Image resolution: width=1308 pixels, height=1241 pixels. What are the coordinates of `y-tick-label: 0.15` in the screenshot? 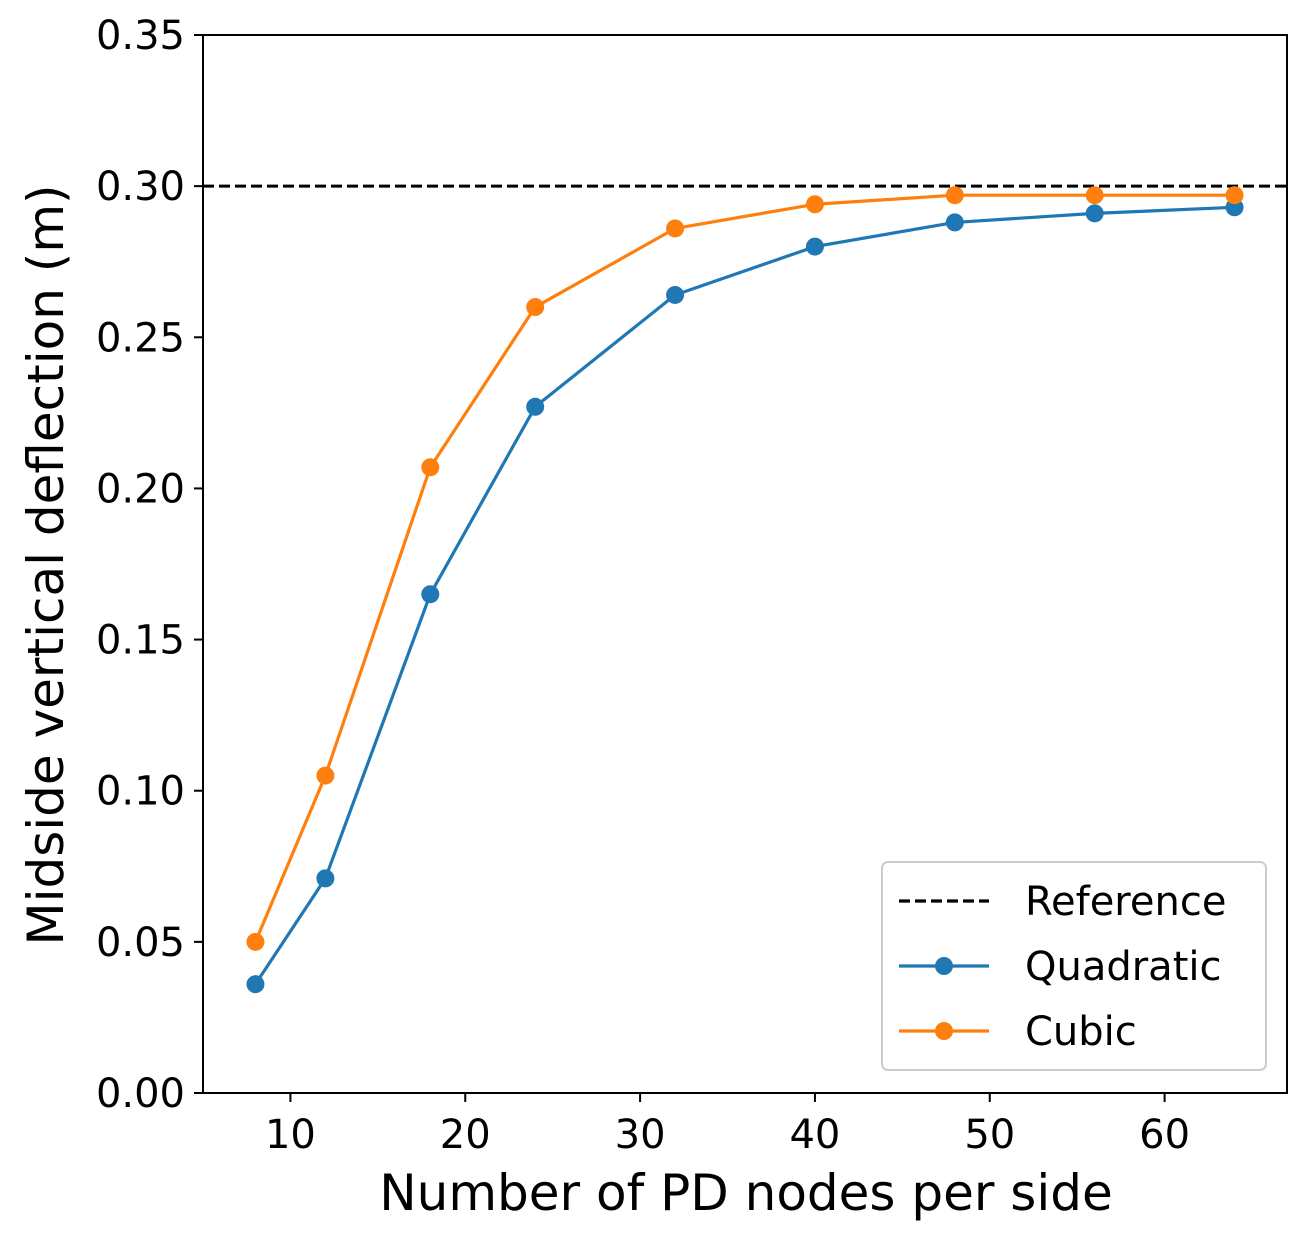 It's located at (140, 641).